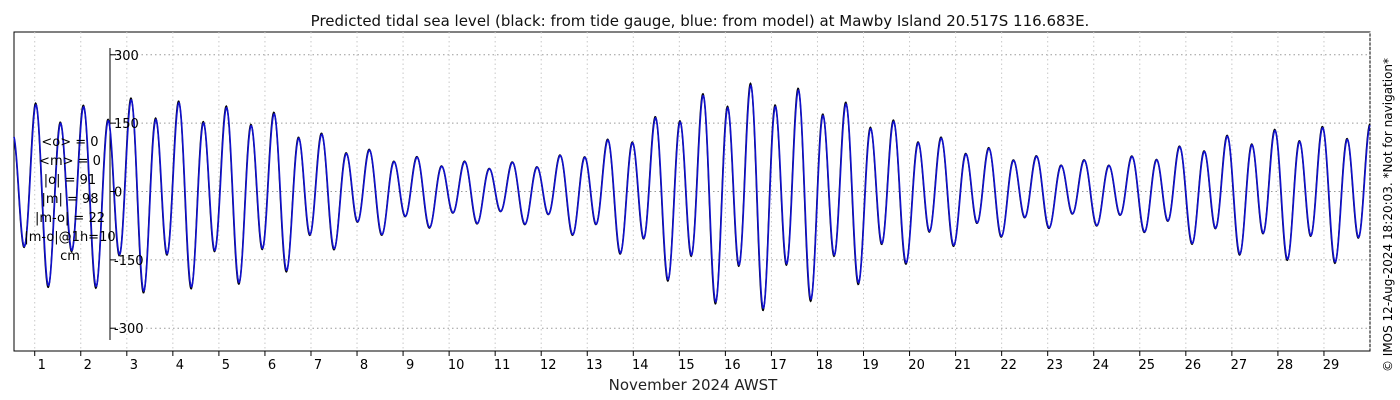 This screenshot has height=400, width=1400. I want to click on x-tick-label-8: 8, so click(364, 365).